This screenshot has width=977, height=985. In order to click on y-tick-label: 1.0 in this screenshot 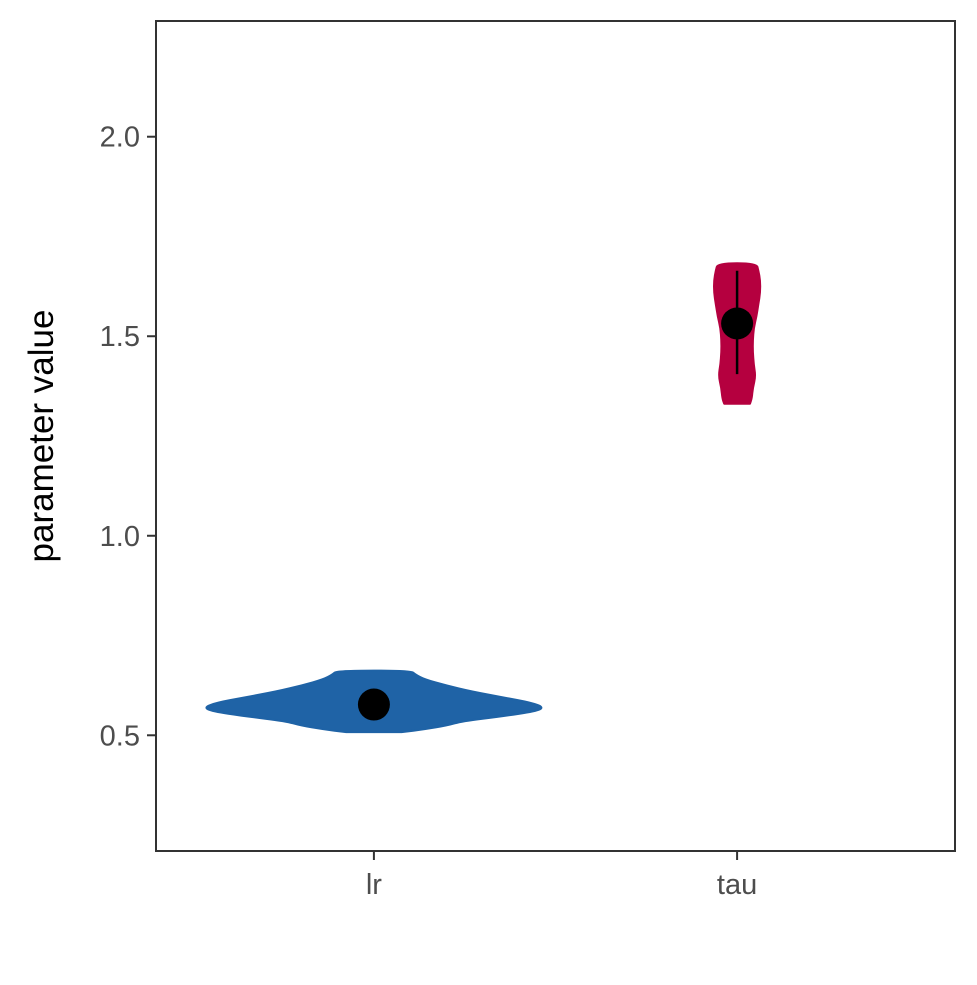, I will do `click(120, 537)`.